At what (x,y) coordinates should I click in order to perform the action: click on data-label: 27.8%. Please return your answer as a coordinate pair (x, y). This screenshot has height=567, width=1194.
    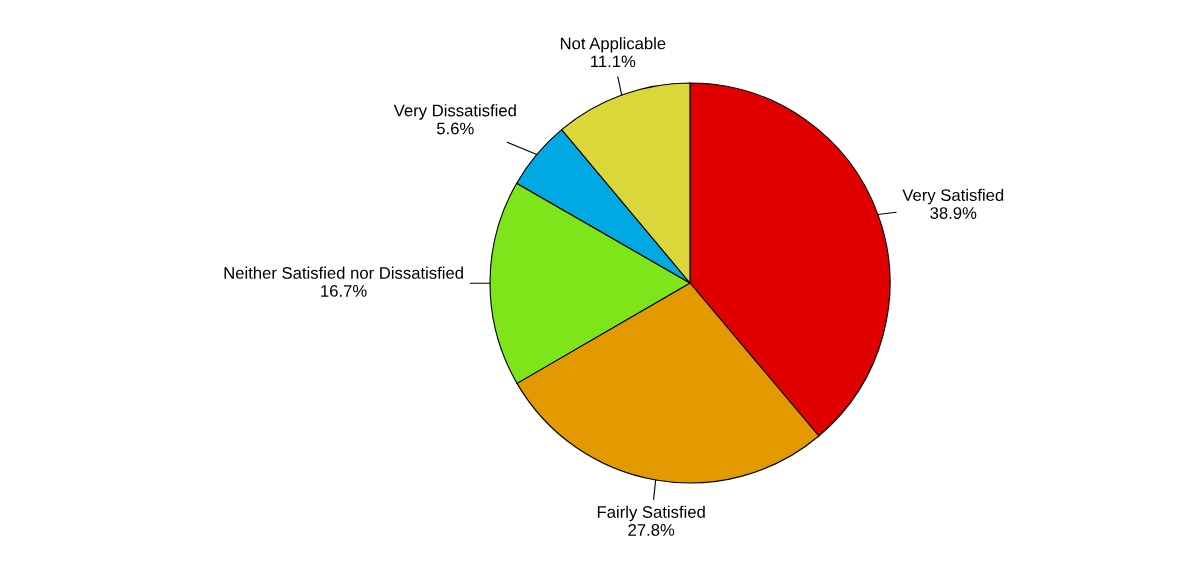
    Looking at the image, I should click on (651, 530).